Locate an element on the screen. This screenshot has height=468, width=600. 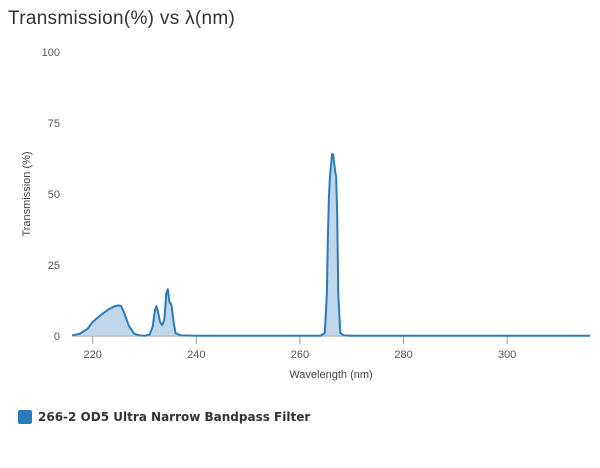
x-tick-label: 220 is located at coordinates (93, 355).